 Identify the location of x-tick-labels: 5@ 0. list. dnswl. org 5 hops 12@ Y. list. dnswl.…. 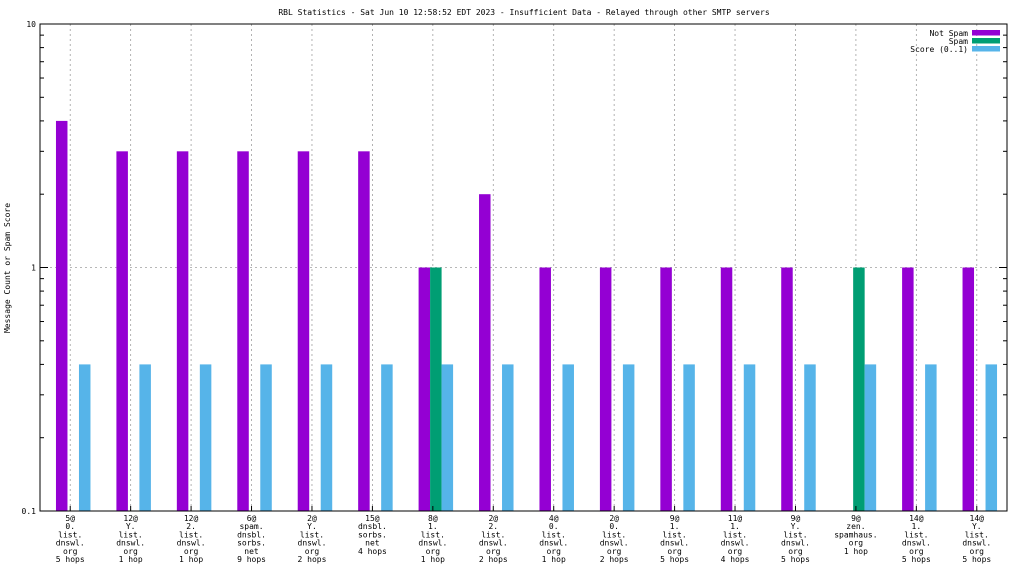
(524, 539).